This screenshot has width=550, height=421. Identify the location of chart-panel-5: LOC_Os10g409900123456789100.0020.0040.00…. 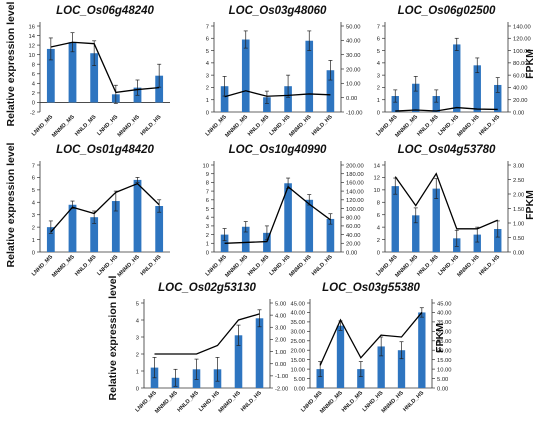
(283, 211).